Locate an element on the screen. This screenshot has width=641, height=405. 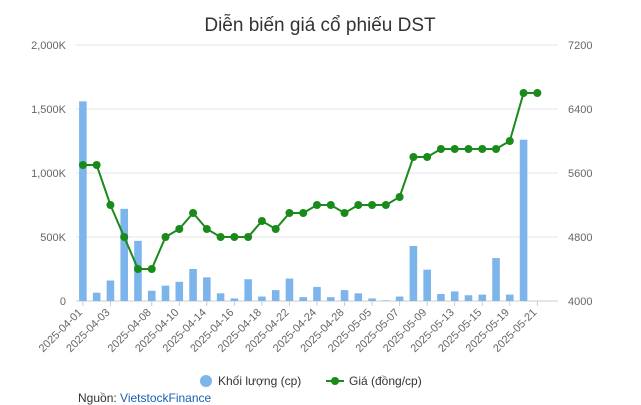
legend-volume-label: Khối lượng (cp) is located at coordinates (259, 381).